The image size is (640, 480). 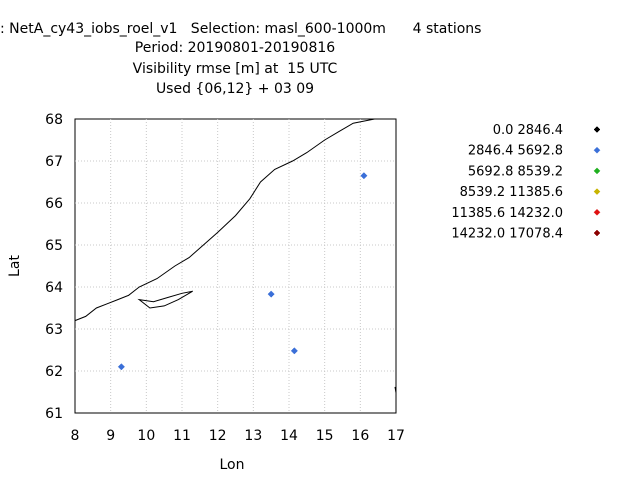 I want to click on y-tick-label: 63, so click(x=54, y=330).